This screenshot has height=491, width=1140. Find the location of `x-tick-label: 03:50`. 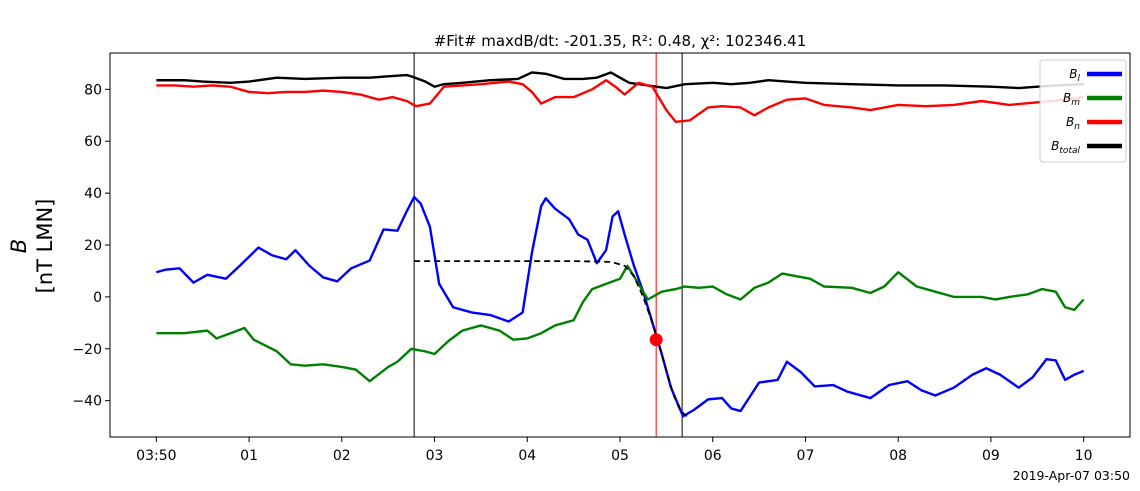

x-tick-label: 03:50 is located at coordinates (156, 456).